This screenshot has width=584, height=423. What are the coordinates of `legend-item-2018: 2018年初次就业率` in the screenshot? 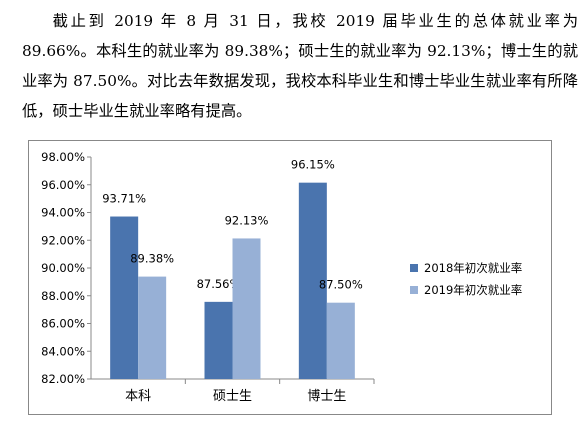 It's located at (466, 268).